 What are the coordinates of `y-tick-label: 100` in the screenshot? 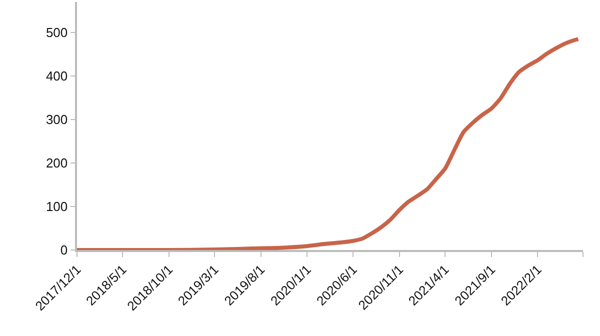 It's located at (57, 206).